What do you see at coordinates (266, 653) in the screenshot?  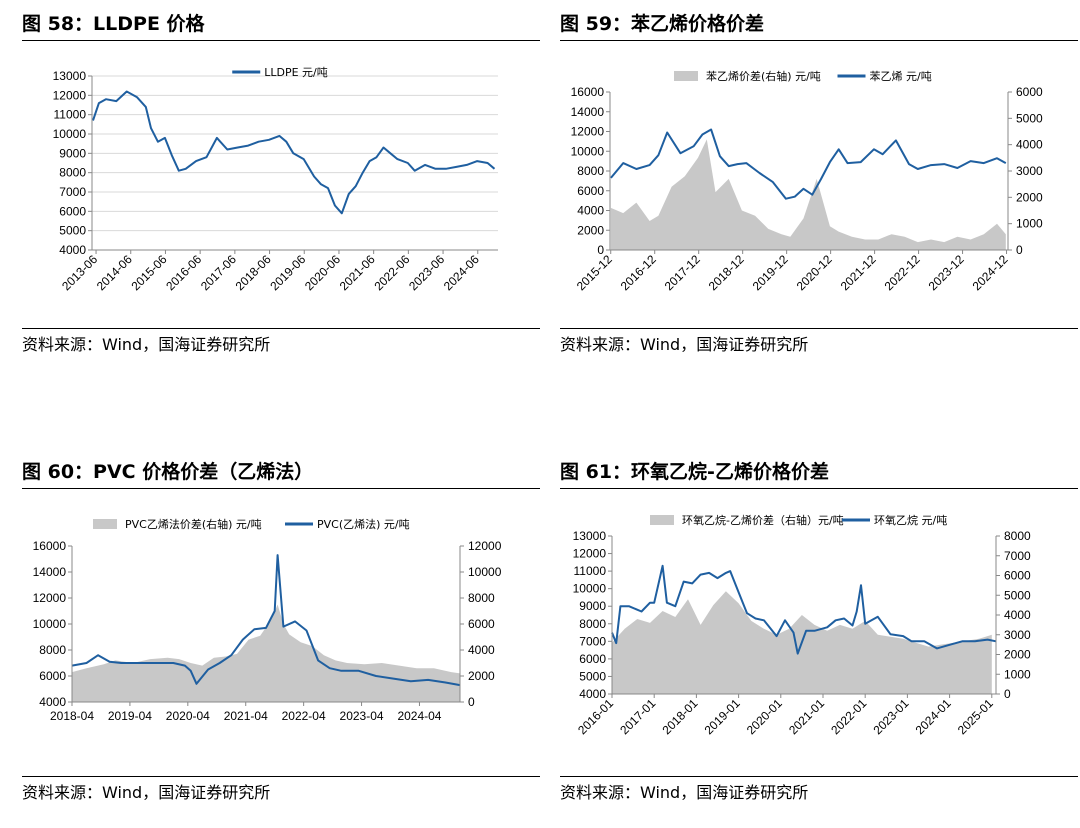 I see `series-area-spread` at bounding box center [266, 653].